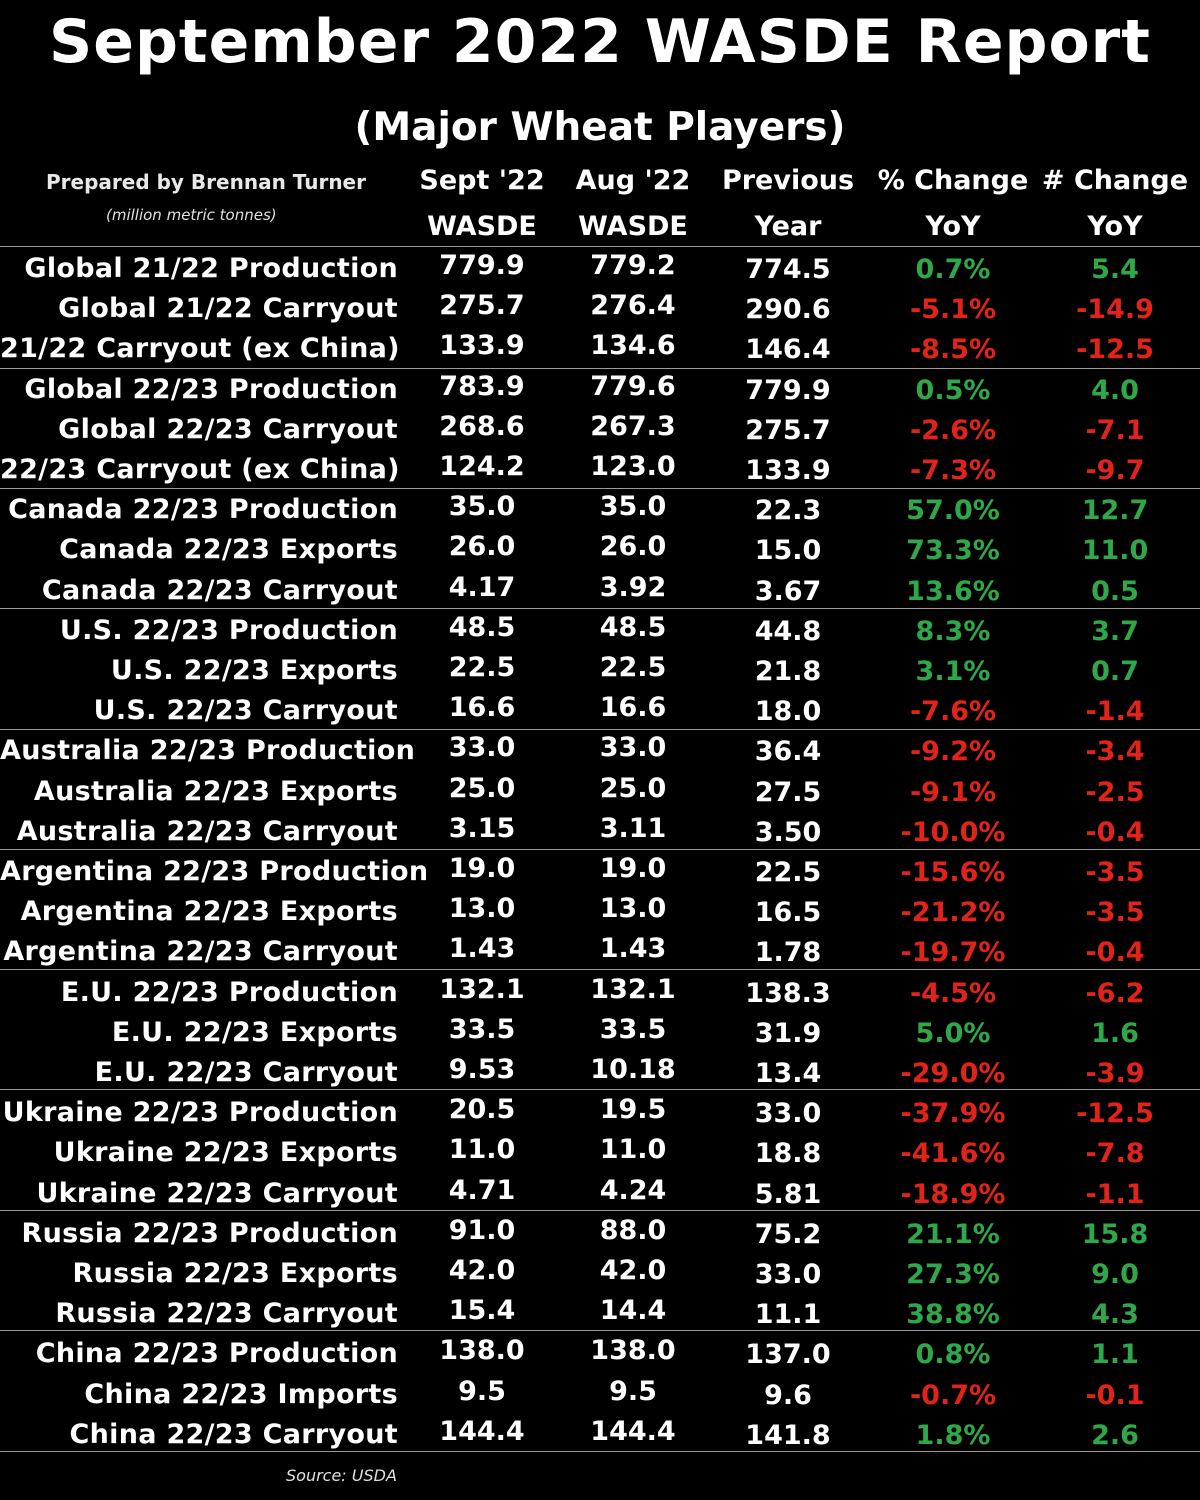 The image size is (1200, 1500). What do you see at coordinates (482, 1110) in the screenshot?
I see `sept-wasde-value: 20.5` at bounding box center [482, 1110].